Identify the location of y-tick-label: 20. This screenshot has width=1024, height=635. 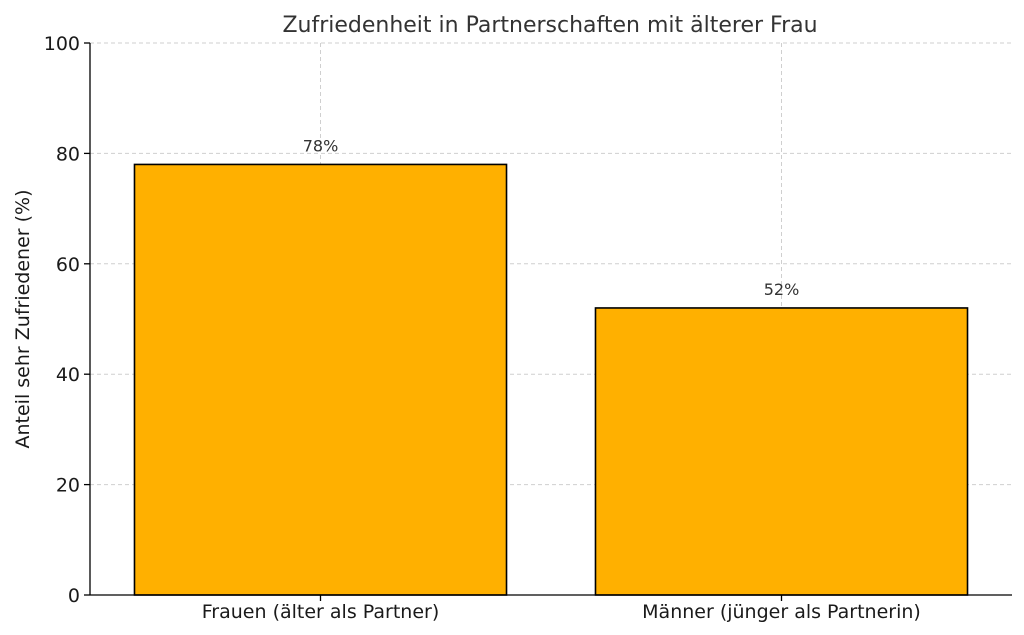
(68, 486).